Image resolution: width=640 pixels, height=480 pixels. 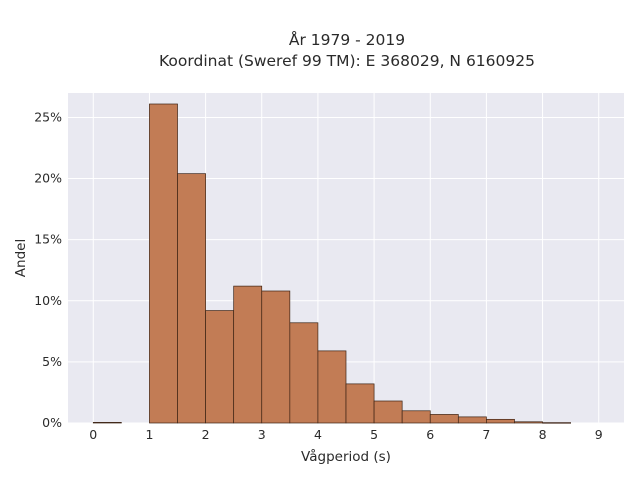 I want to click on x-tick-label: 8, so click(x=543, y=434).